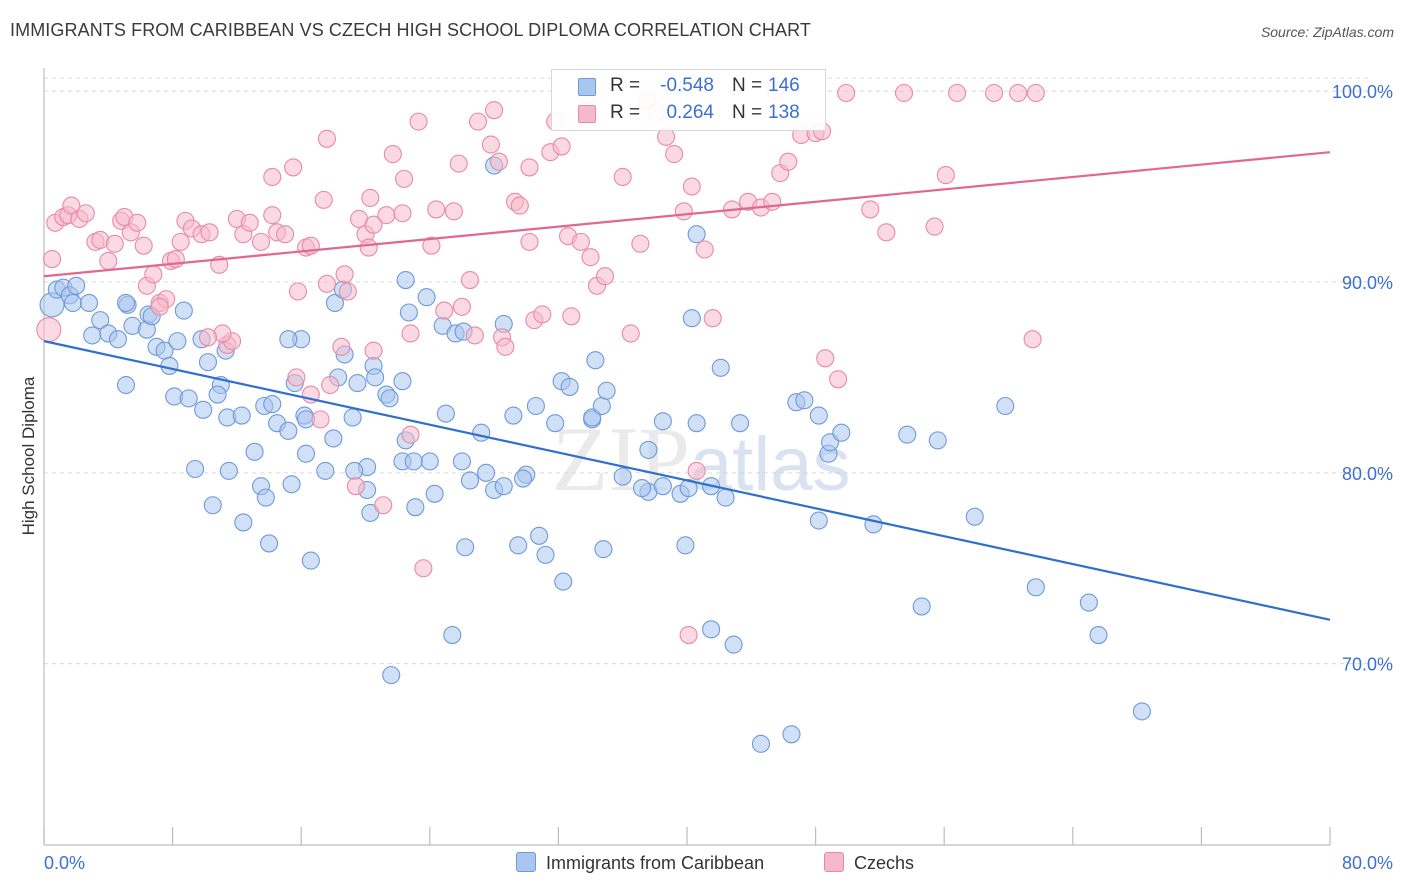 Image resolution: width=1406 pixels, height=892 pixels. I want to click on y-axis-label: High School Diploma, so click(28, 455).